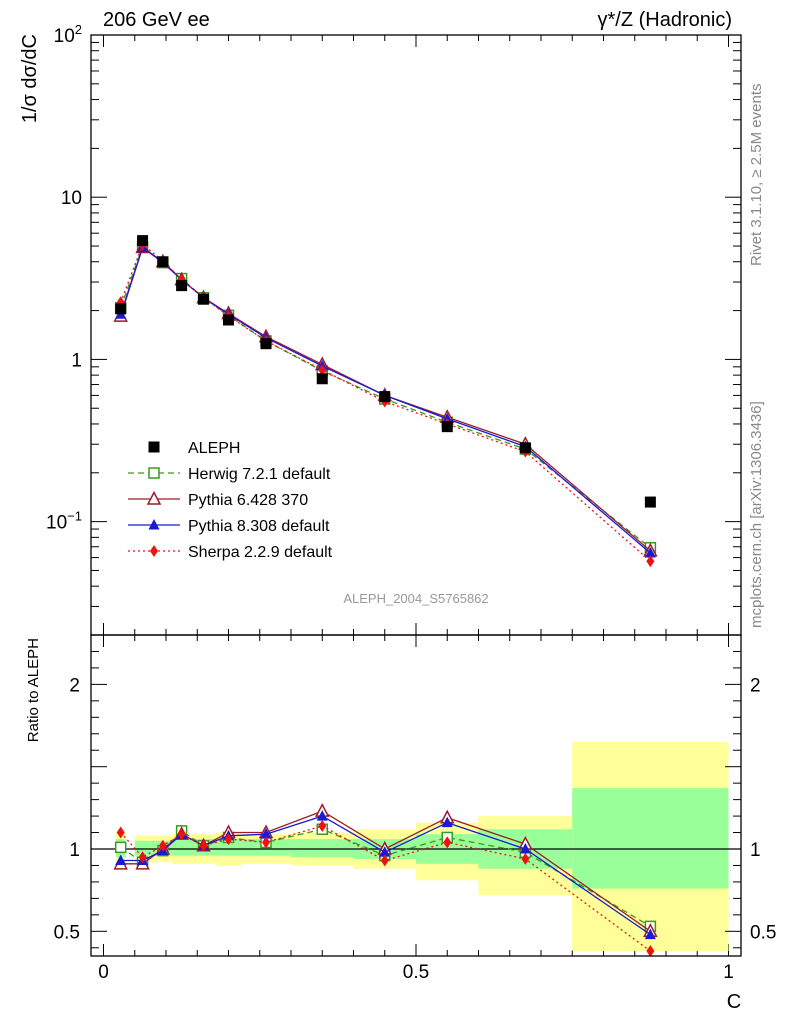 Image resolution: width=786 pixels, height=1024 pixels. Describe the element at coordinates (415, 598) in the screenshot. I see `watermark-label: ALEPH_2004_S5765862` at that location.